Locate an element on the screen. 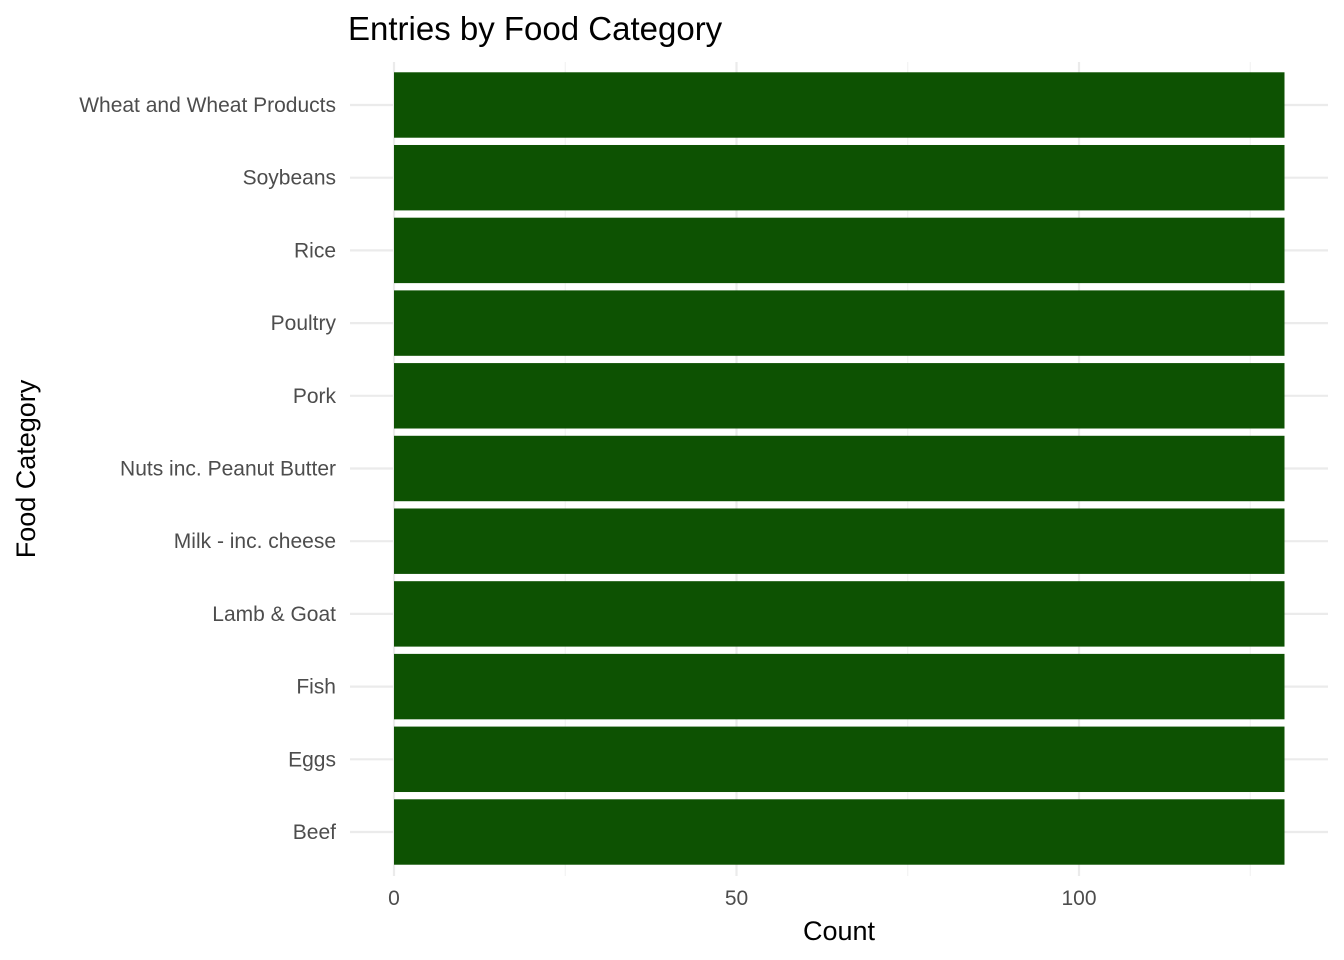 The height and width of the screenshot is (960, 1344). y-tick-label: Soybeans is located at coordinates (289, 178).